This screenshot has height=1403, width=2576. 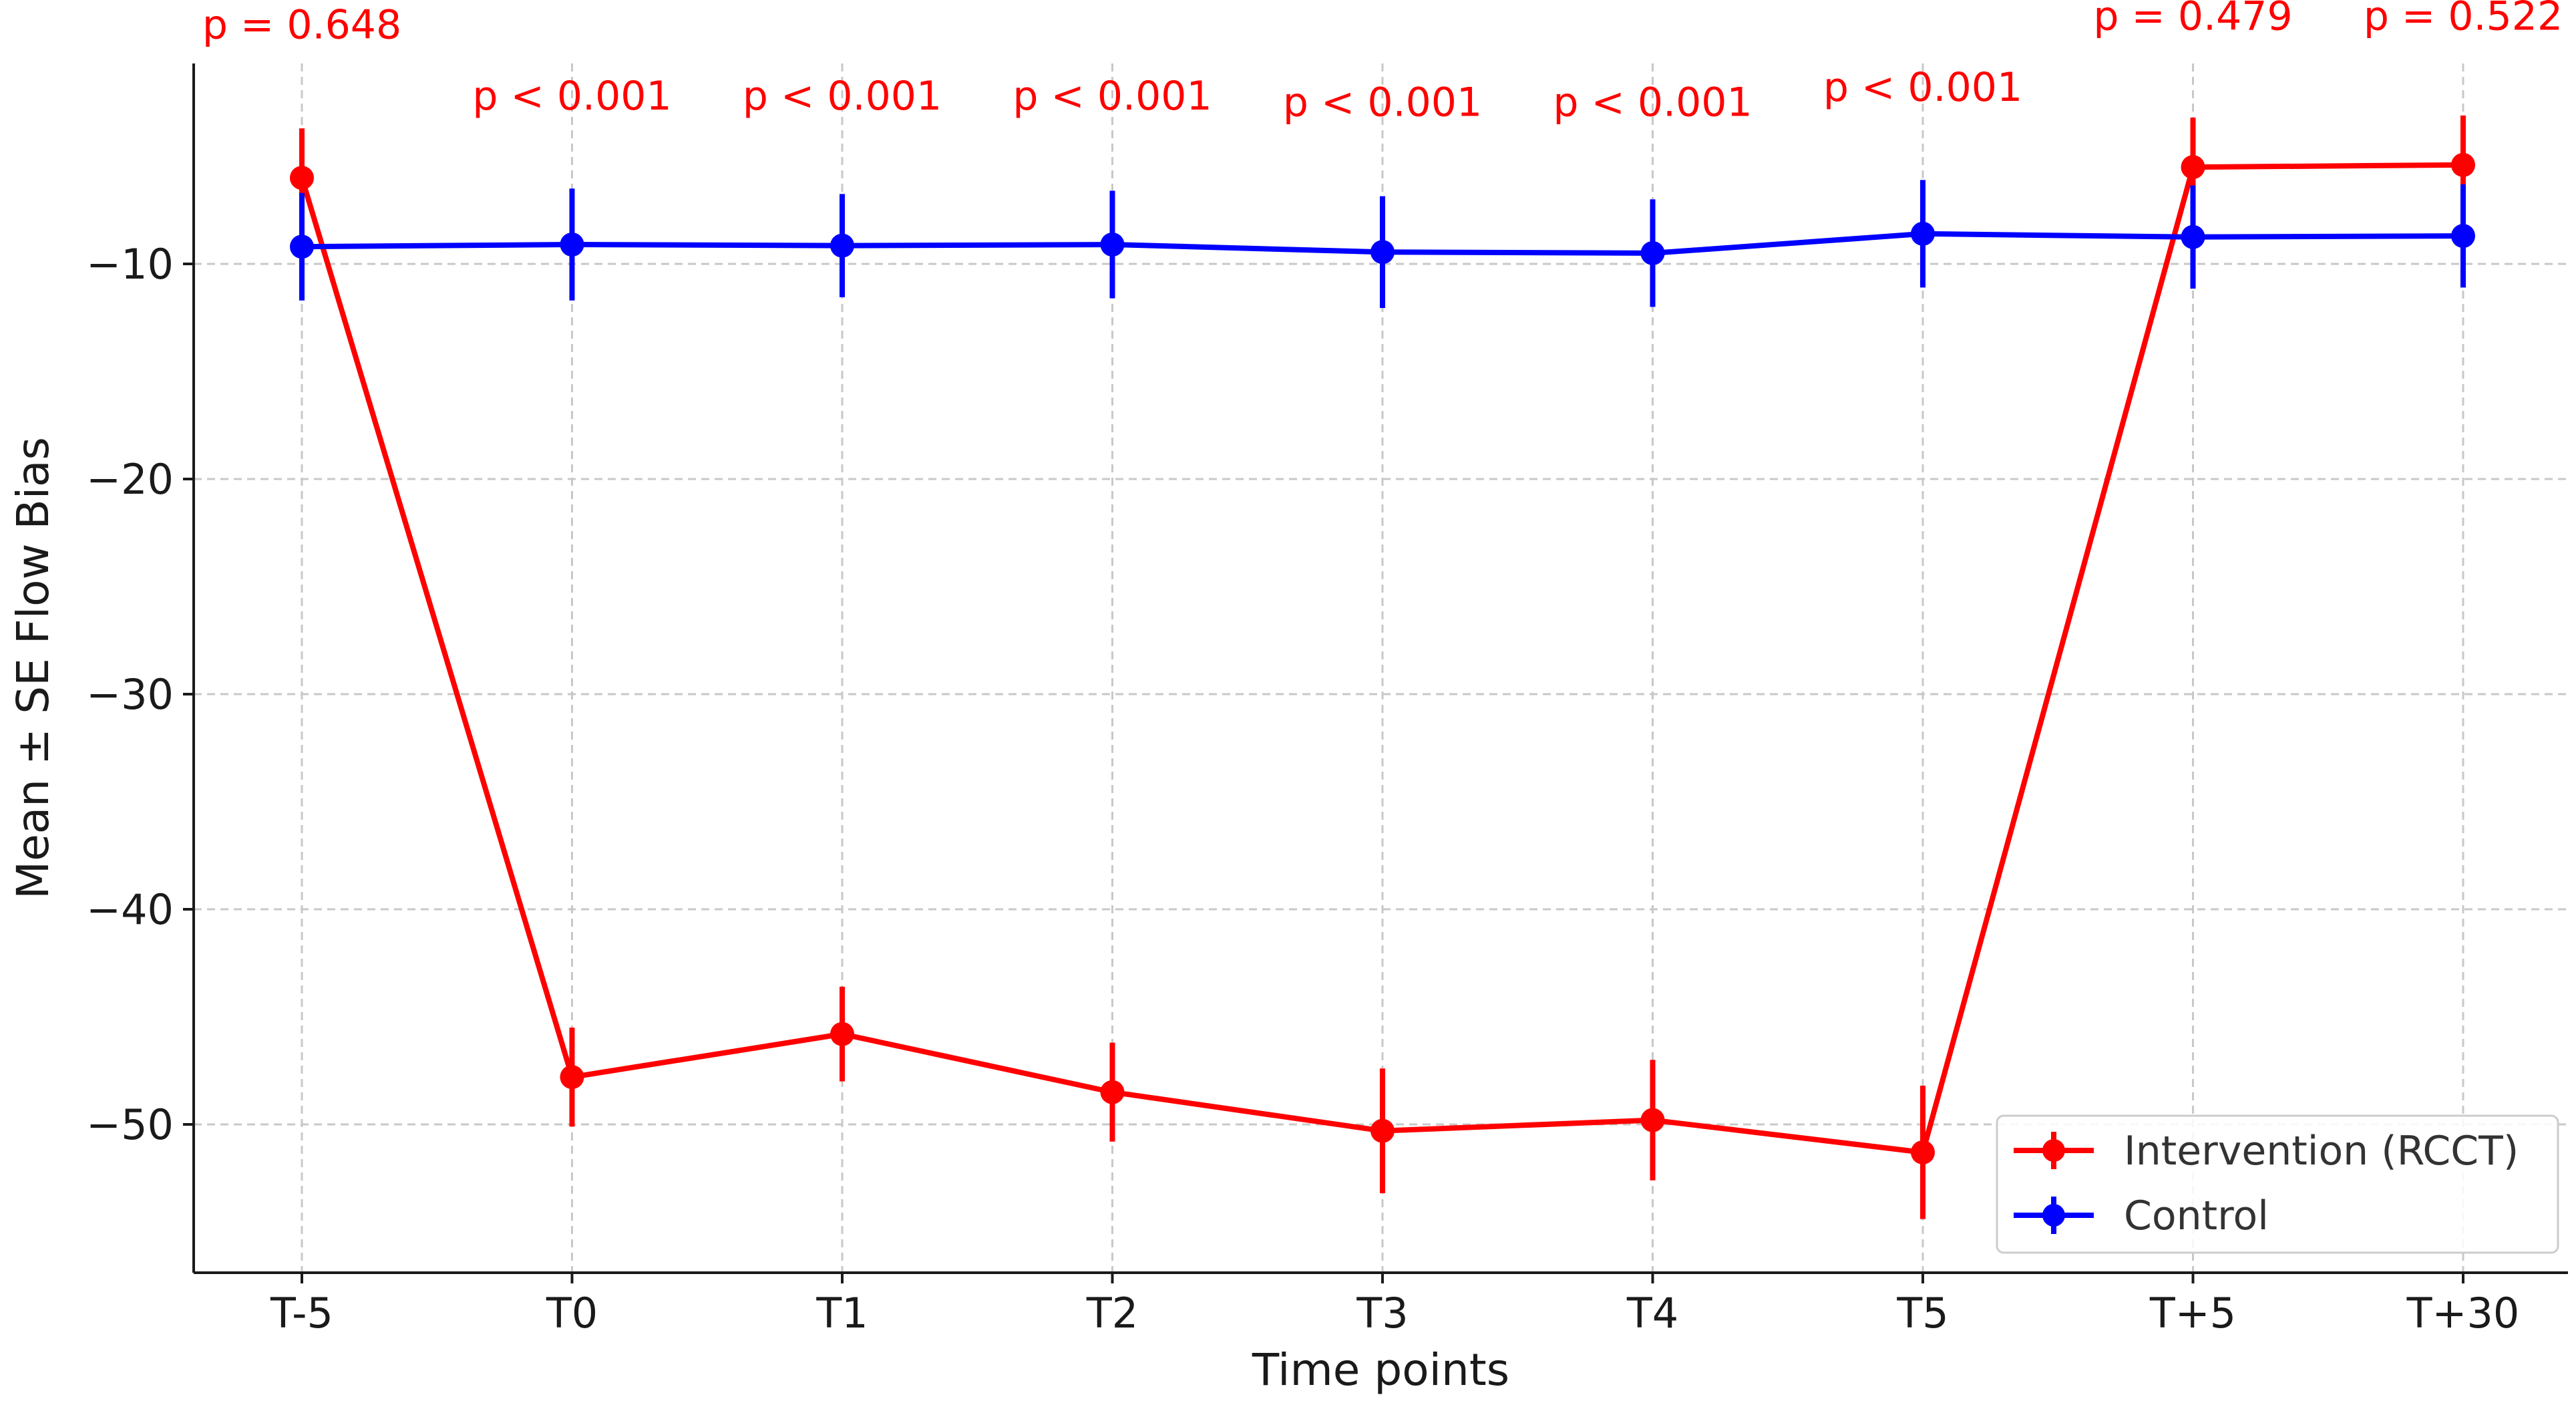 What do you see at coordinates (33, 668) in the screenshot?
I see `y-axis-title: Mean ± SE Flow Bias` at bounding box center [33, 668].